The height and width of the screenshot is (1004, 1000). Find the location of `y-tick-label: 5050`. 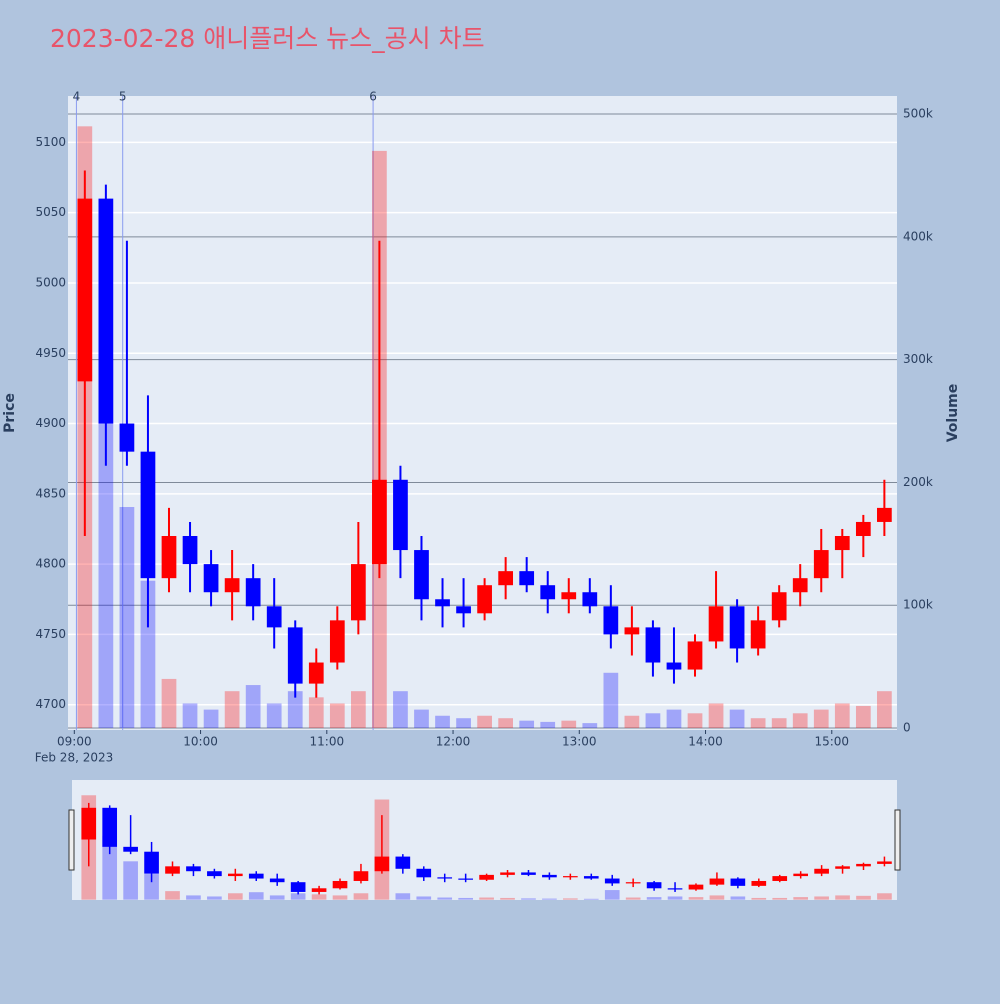

y-tick-label: 5050 is located at coordinates (50, 212).